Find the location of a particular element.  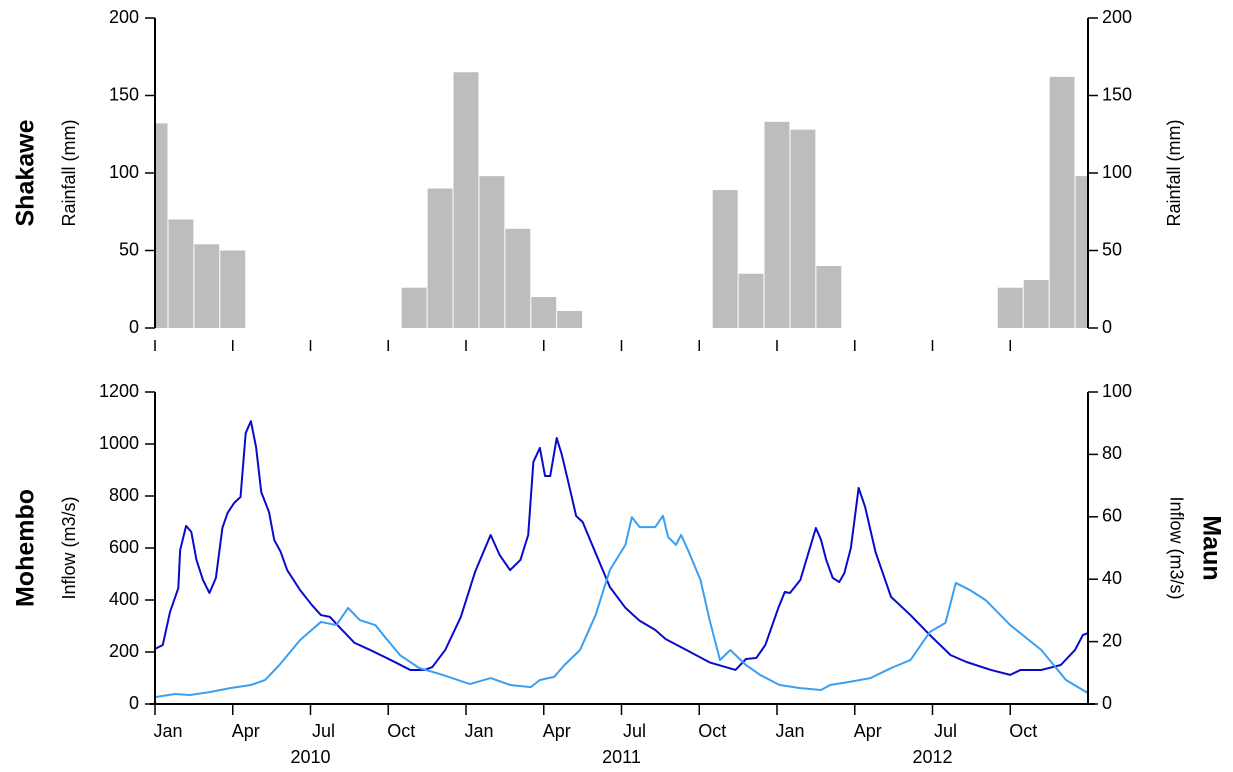

y-tick-label: 1200 is located at coordinates (119, 391).